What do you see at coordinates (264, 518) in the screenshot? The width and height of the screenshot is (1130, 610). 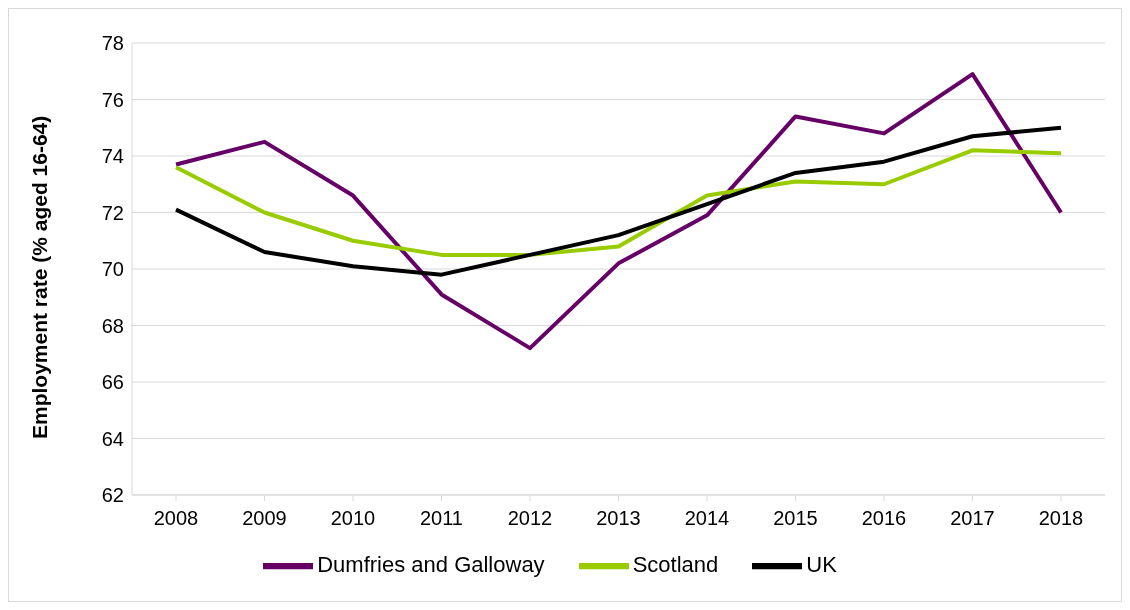 I see `x-tick-label: 2009` at bounding box center [264, 518].